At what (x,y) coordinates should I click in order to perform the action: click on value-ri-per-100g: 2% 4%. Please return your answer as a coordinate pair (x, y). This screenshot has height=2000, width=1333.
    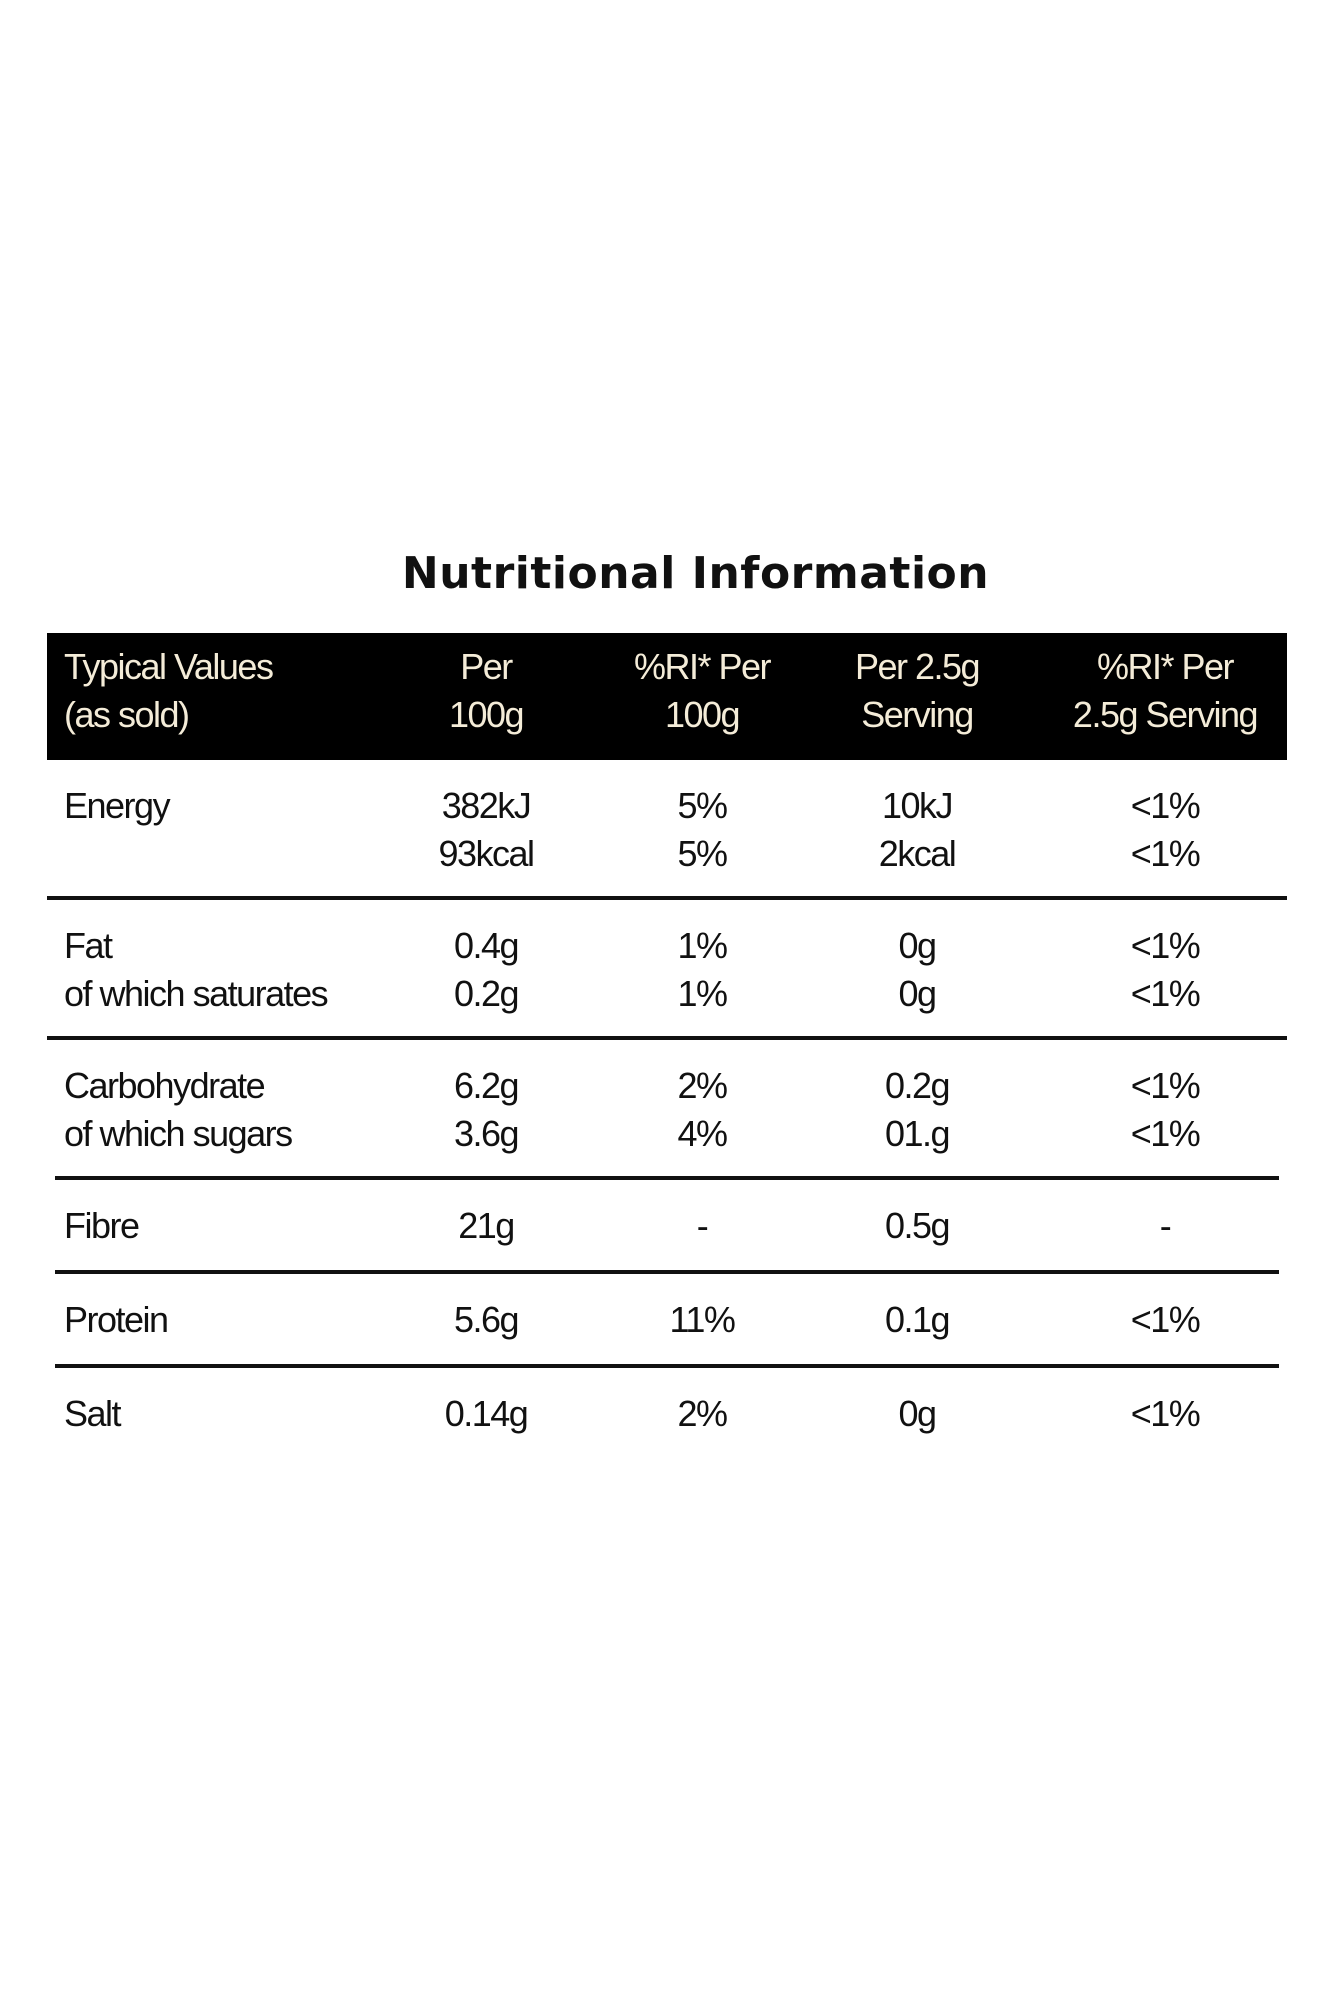
    Looking at the image, I should click on (702, 1110).